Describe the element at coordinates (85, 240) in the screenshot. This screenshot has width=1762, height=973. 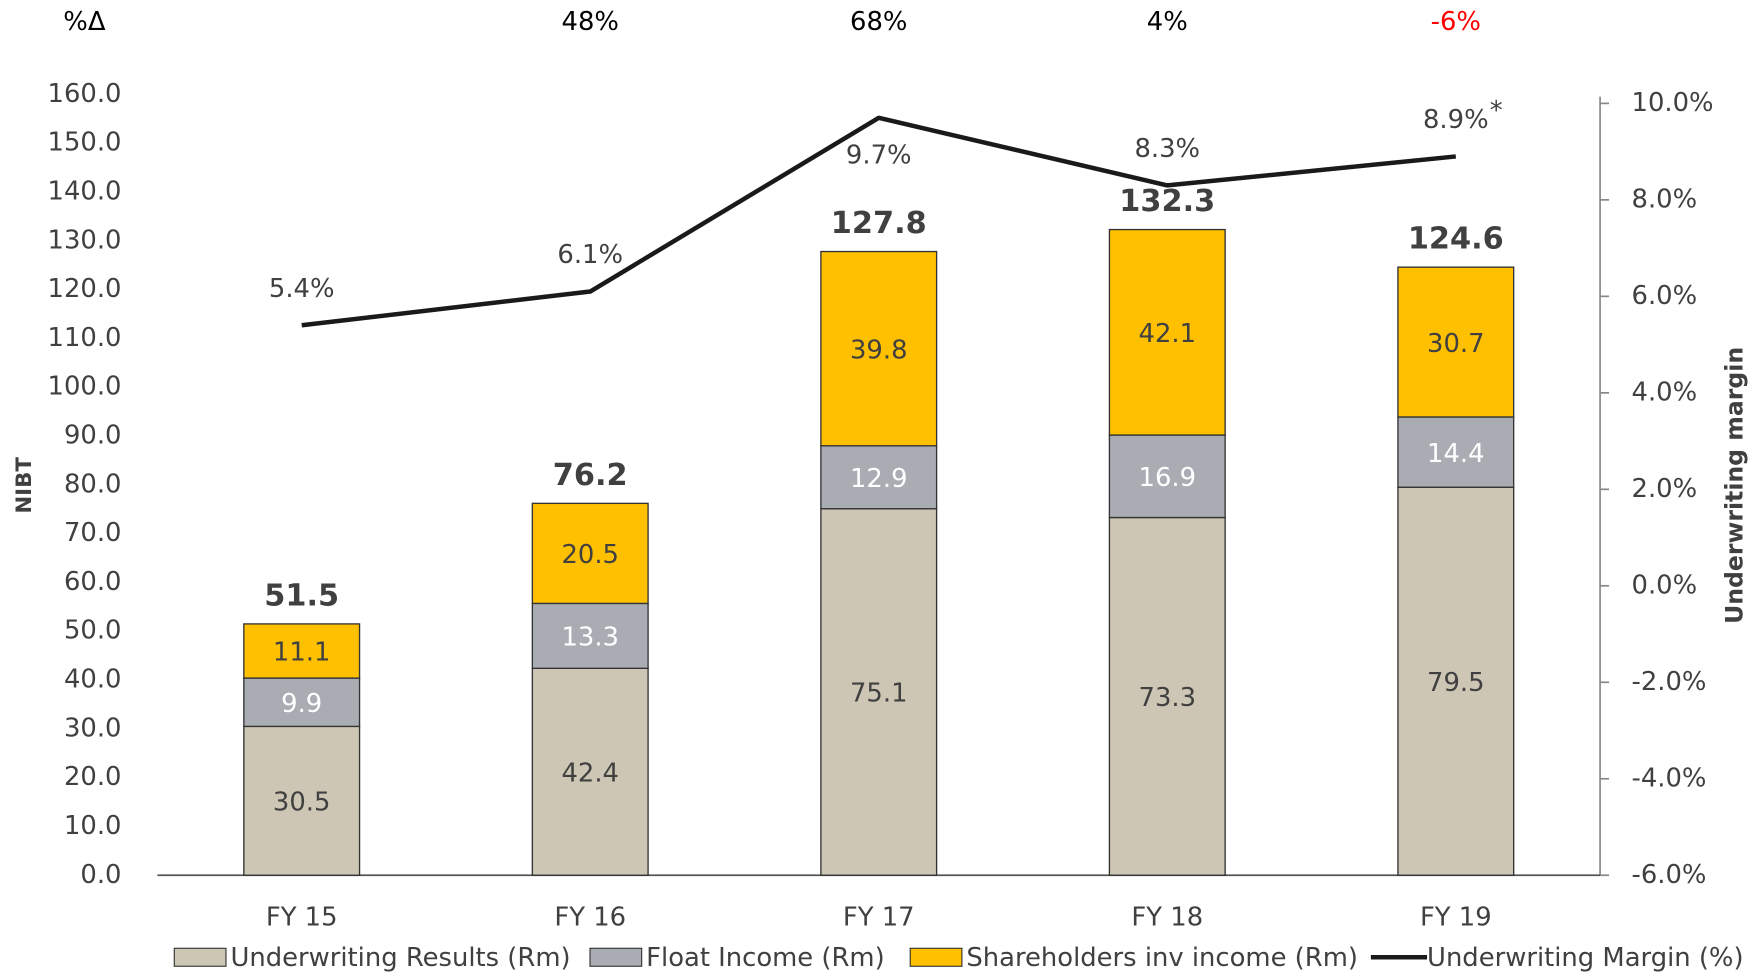
I see `y-tick-label: 130.0` at that location.